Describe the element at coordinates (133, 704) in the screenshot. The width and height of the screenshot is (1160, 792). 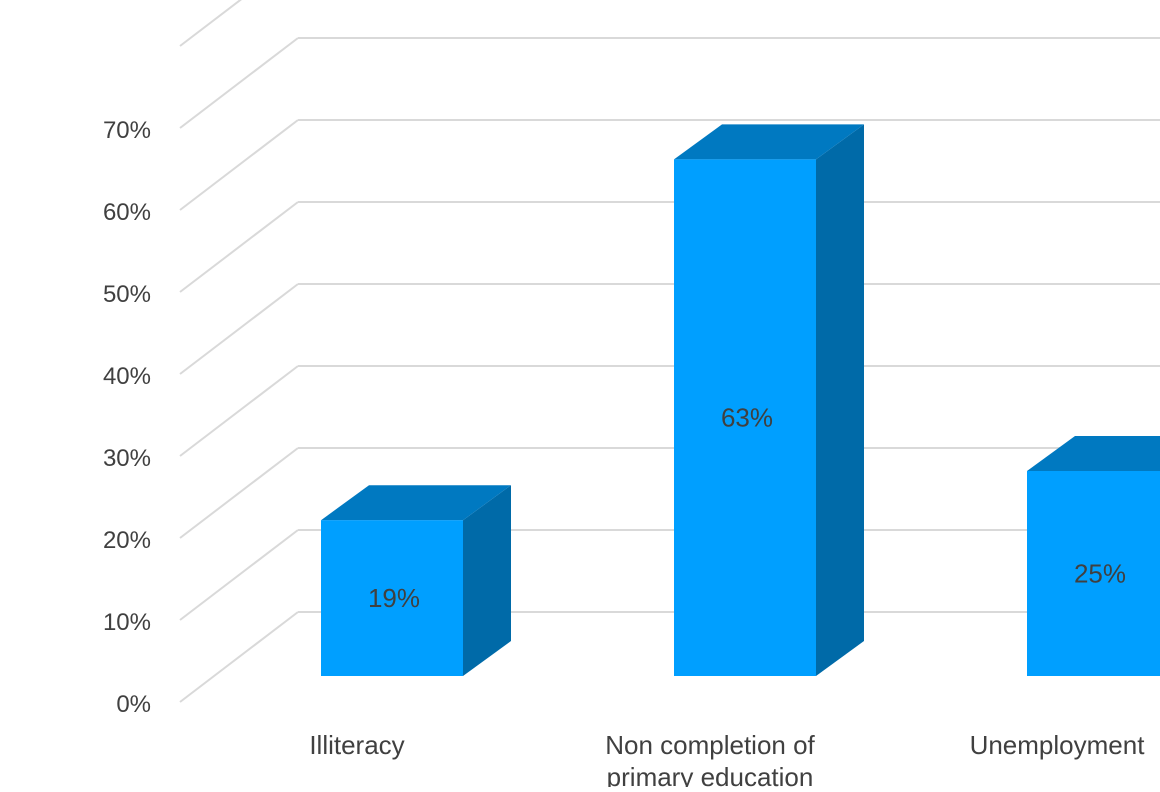
I see `y-tick-label: 0%` at that location.